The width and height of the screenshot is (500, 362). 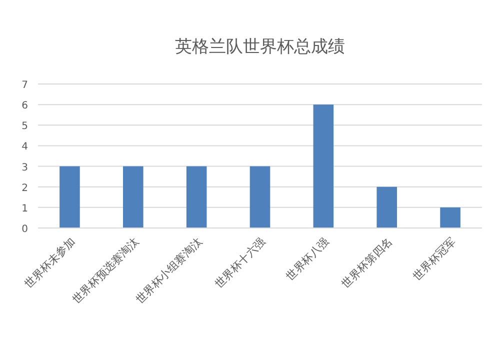 I want to click on x-tick-label: 世界杯八强, so click(x=307, y=259).